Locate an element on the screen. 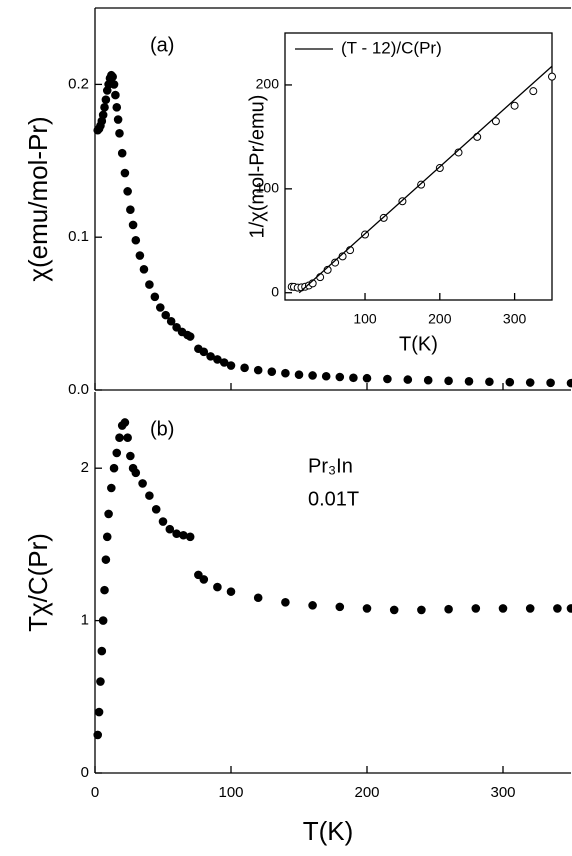 Image resolution: width=572 pixels, height=856 pixels. y-axis-title: 1/χ(mol-Pr/emu) is located at coordinates (257, 167).